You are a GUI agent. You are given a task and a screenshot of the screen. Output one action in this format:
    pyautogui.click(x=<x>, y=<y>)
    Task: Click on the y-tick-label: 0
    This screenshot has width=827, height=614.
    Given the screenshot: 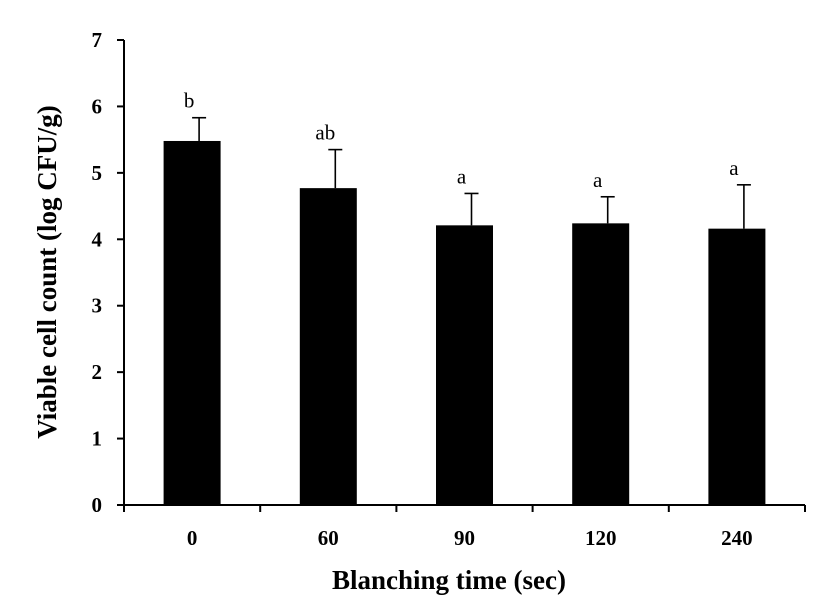 What is the action you would take?
    pyautogui.click(x=97, y=505)
    